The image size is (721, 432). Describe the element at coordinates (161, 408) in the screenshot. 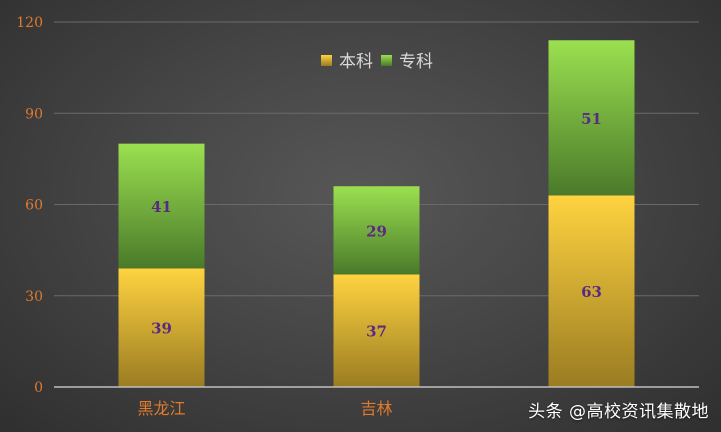

I see `x-category-label: 黑龙江` at that location.